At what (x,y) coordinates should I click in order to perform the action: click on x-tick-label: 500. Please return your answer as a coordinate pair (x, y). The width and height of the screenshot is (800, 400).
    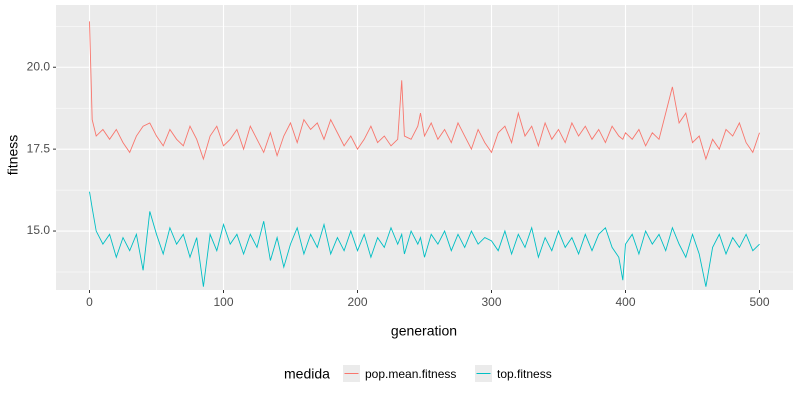
    Looking at the image, I should click on (759, 302).